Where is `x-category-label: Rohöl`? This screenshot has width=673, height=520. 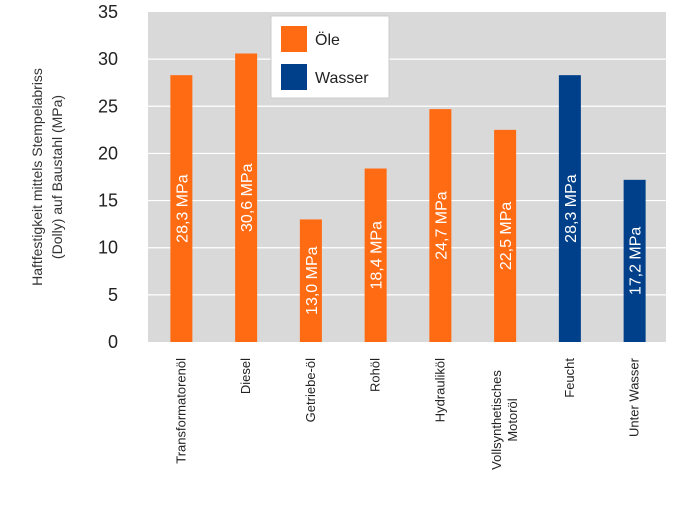
x-category-label: Rohöl is located at coordinates (375, 375).